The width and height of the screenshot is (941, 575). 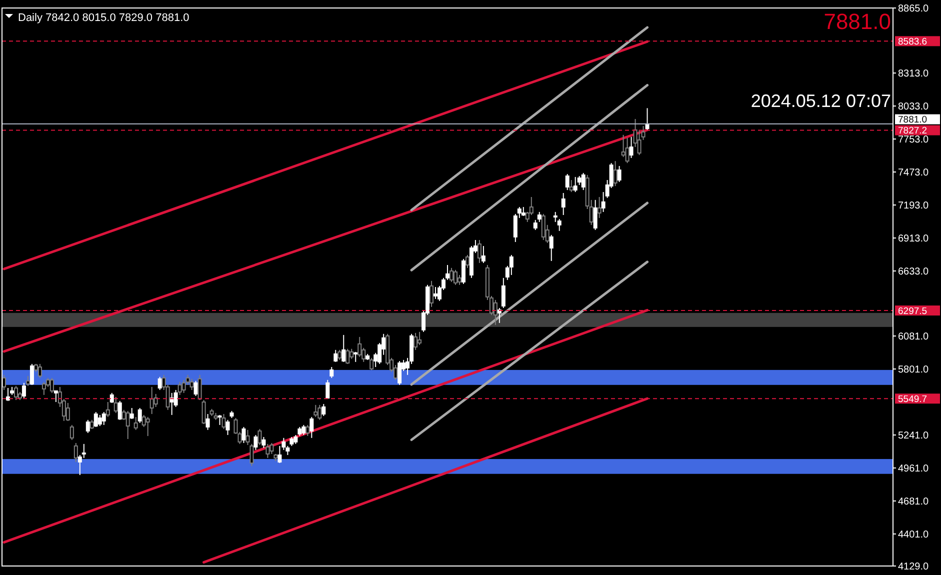 I want to click on y-tick-label: 4681.0, so click(x=914, y=502).